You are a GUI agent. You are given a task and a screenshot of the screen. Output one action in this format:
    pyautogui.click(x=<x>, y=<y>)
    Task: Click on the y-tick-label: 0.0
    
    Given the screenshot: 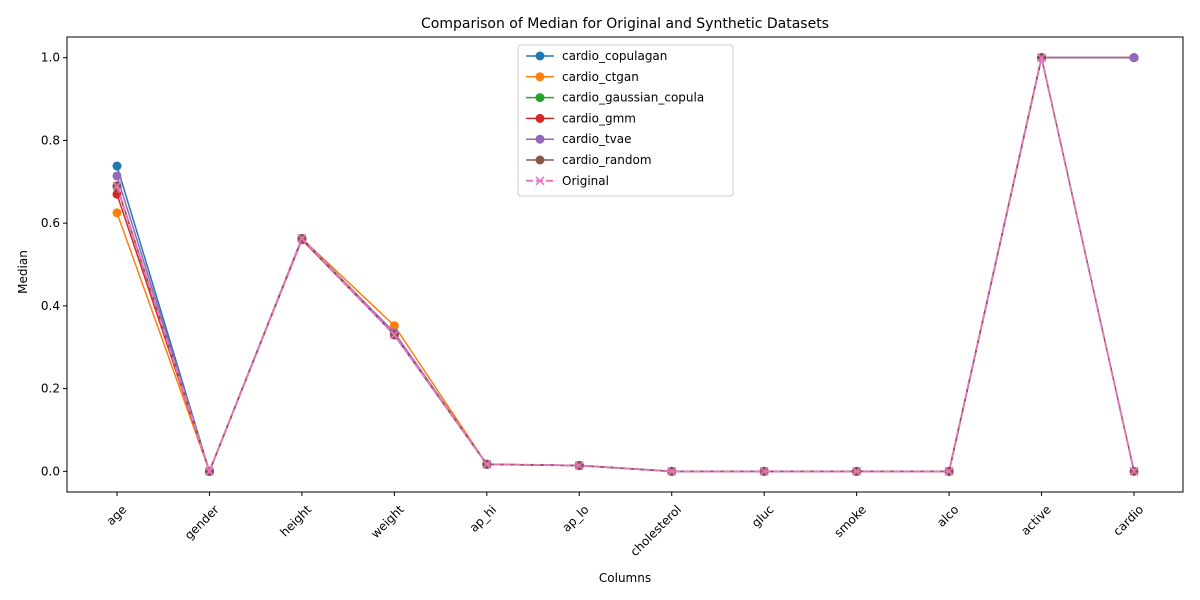 What is the action you would take?
    pyautogui.click(x=50, y=471)
    